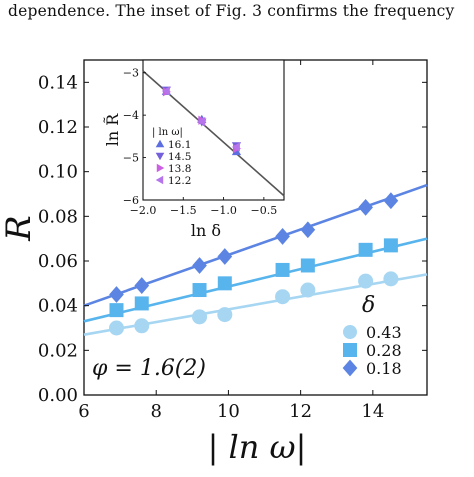 This screenshot has height=477, width=474. What do you see at coordinates (160, 168) in the screenshot?
I see `inset-legend-marker-13.8` at bounding box center [160, 168].